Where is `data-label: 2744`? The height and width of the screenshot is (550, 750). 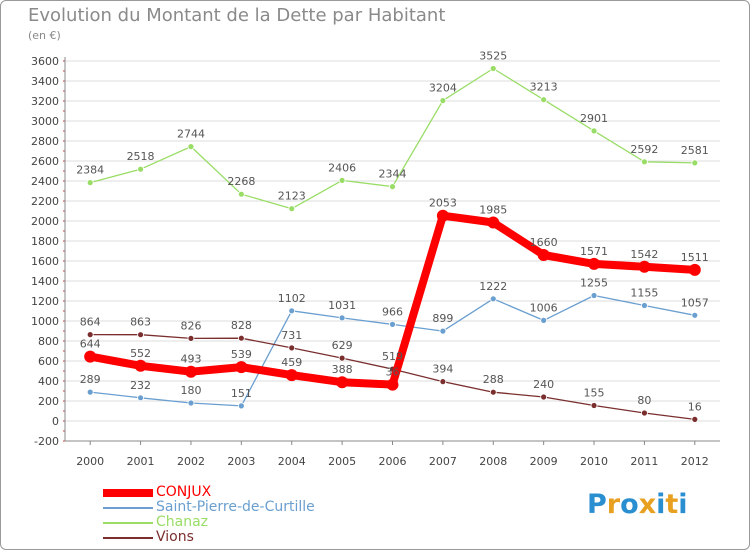
data-label: 2744 is located at coordinates (191, 134).